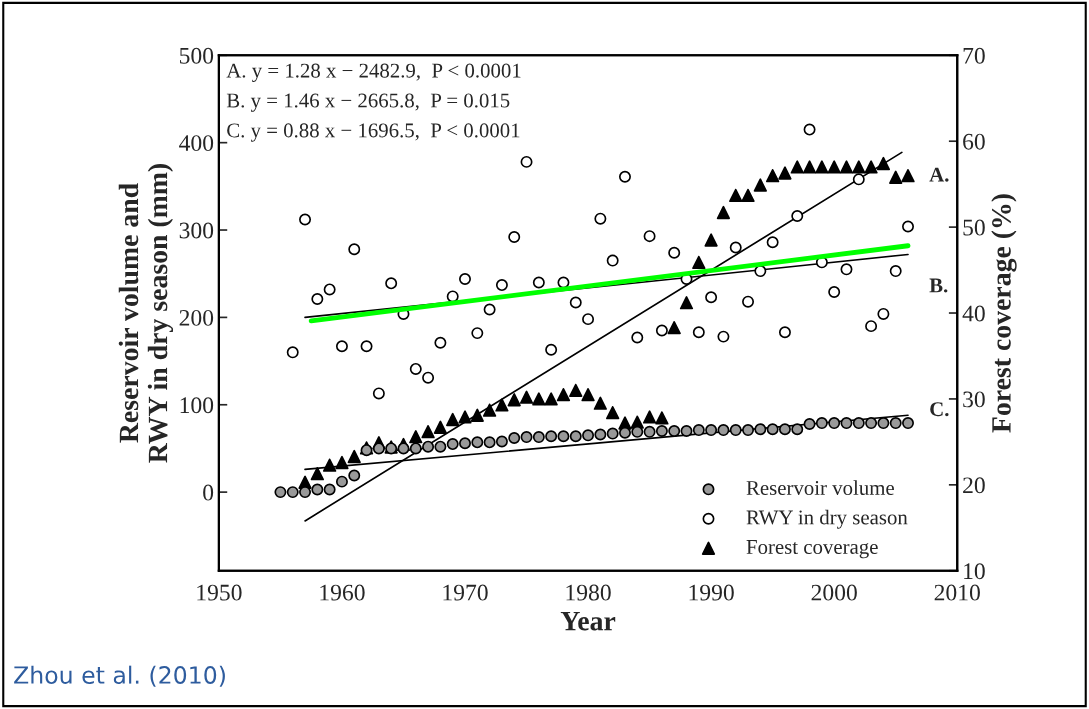  Describe the element at coordinates (973, 313) in the screenshot. I see `y2-tick-label: 40` at that location.